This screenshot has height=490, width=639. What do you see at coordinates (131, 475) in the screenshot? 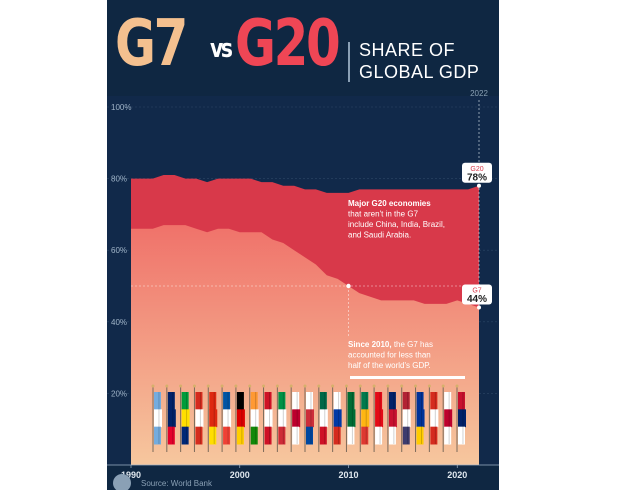
I see `x-tick-label: 1990` at bounding box center [131, 475].